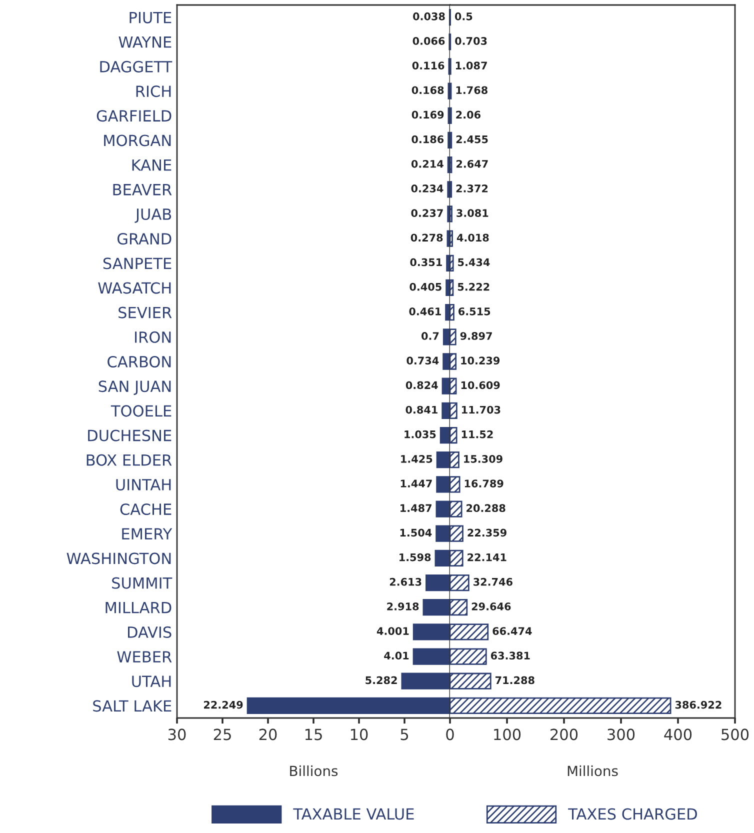  What do you see at coordinates (422, 360) in the screenshot?
I see `data-label: 0.734` at bounding box center [422, 360].